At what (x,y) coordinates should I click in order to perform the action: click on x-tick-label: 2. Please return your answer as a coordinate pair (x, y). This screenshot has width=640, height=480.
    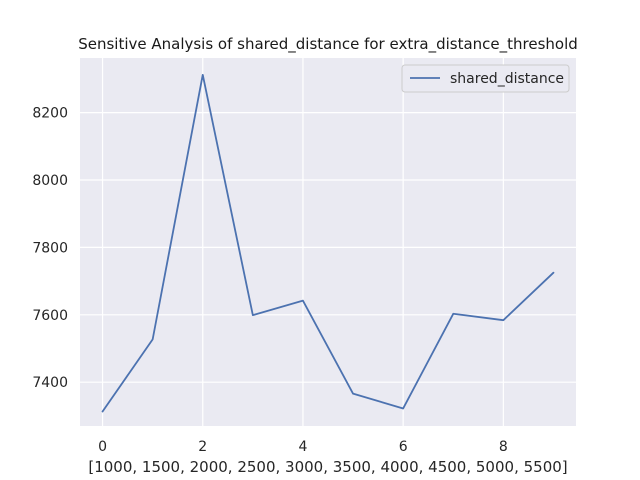
    Looking at the image, I should click on (202, 447).